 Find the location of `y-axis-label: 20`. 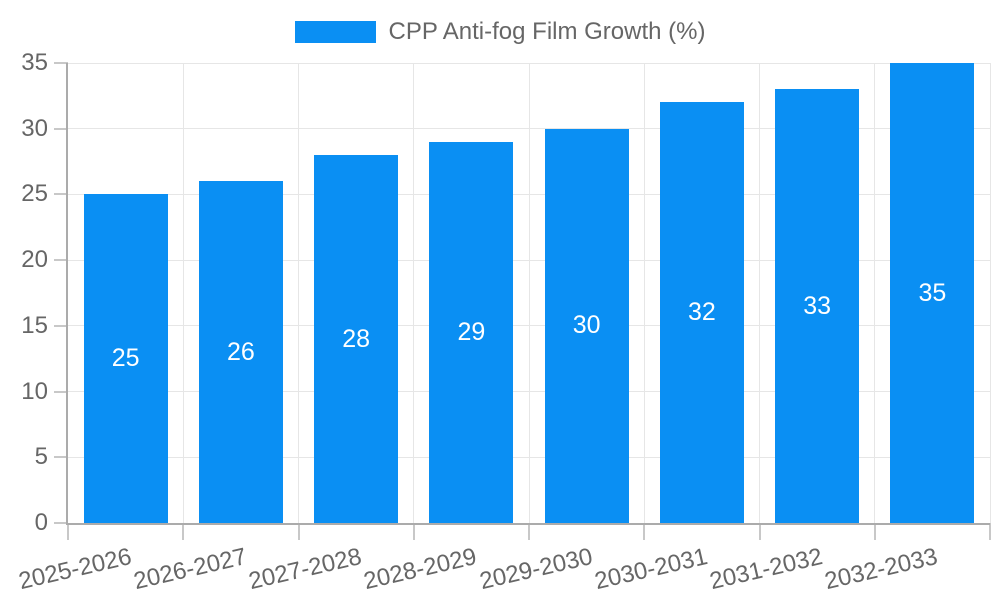

y-axis-label: 20 is located at coordinates (34, 260).